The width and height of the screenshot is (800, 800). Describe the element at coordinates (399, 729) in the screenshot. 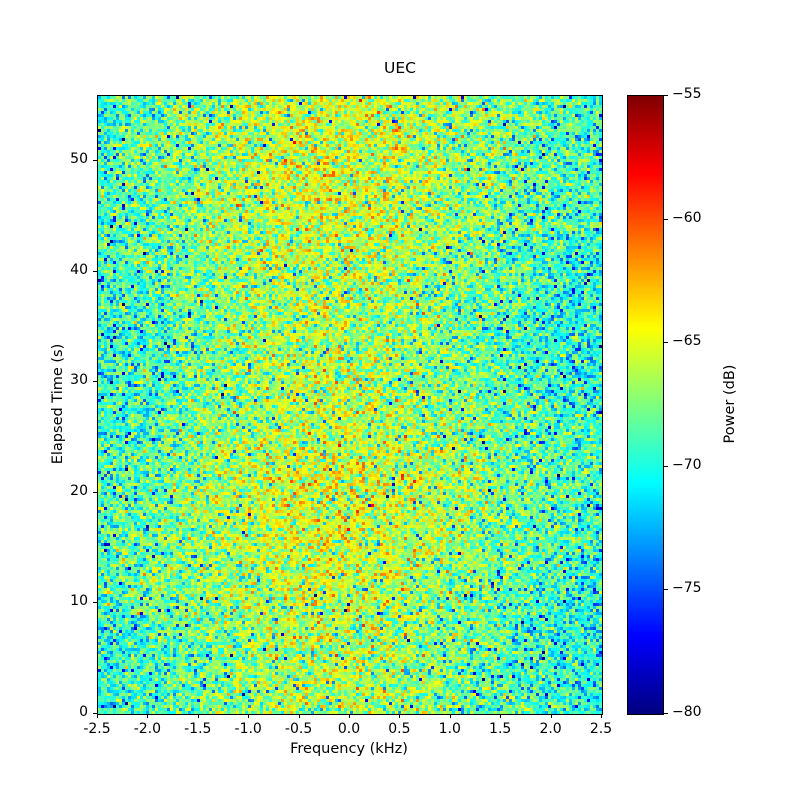

I see `x-tick-label: 0.5` at that location.